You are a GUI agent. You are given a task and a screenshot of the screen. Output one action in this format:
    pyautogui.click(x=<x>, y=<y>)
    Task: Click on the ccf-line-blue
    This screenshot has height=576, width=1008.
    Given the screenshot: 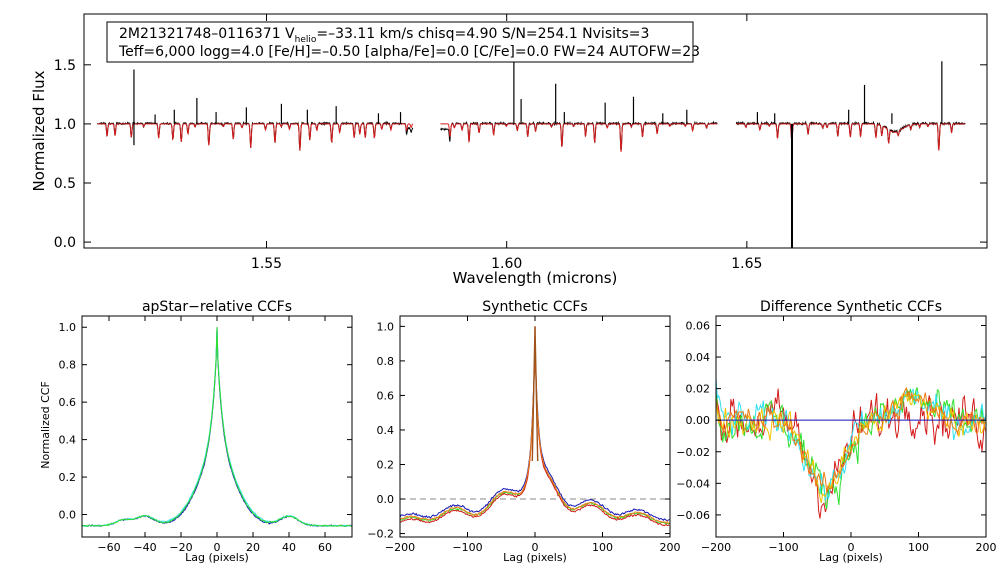 What is the action you would take?
    pyautogui.click(x=217, y=427)
    